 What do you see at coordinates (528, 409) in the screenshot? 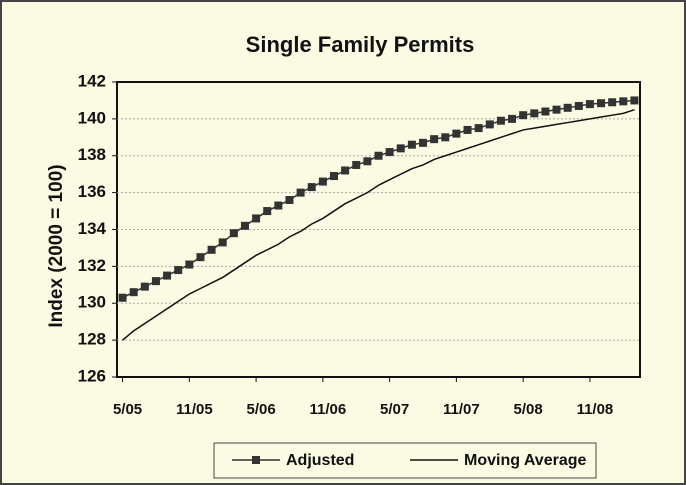
I see `x-tick-label: 5/08` at bounding box center [528, 409].